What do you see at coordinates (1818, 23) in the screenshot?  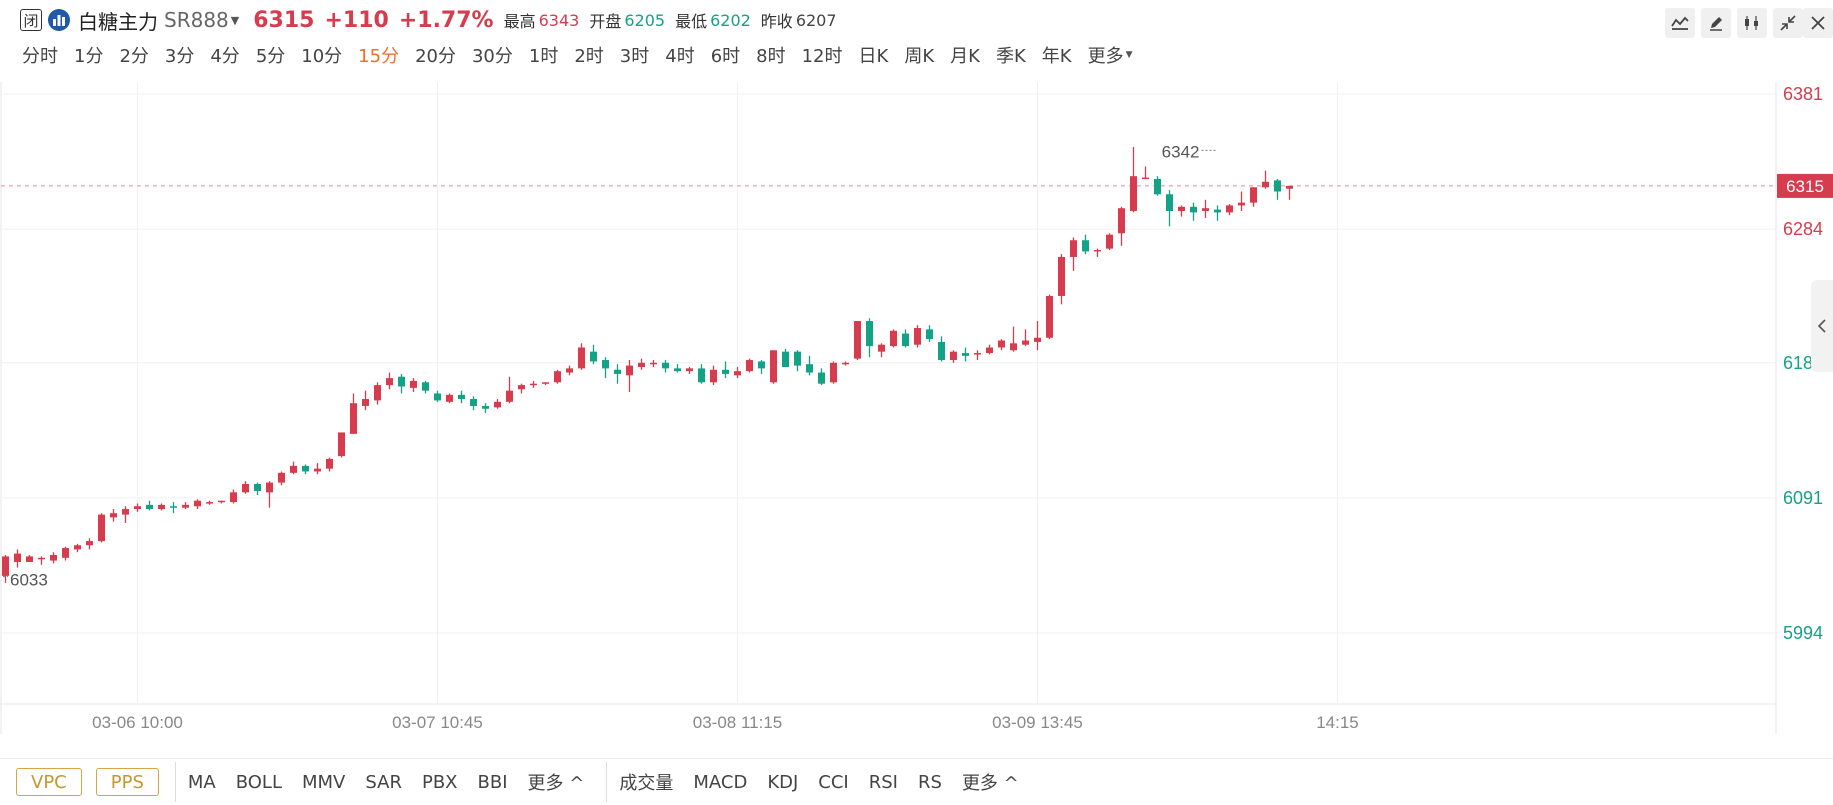 I see `close-icon` at bounding box center [1818, 23].